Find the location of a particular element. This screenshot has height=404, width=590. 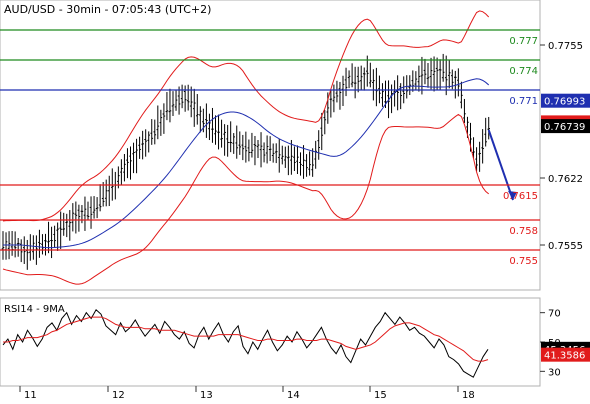

x-tick-label: 15 is located at coordinates (380, 395).